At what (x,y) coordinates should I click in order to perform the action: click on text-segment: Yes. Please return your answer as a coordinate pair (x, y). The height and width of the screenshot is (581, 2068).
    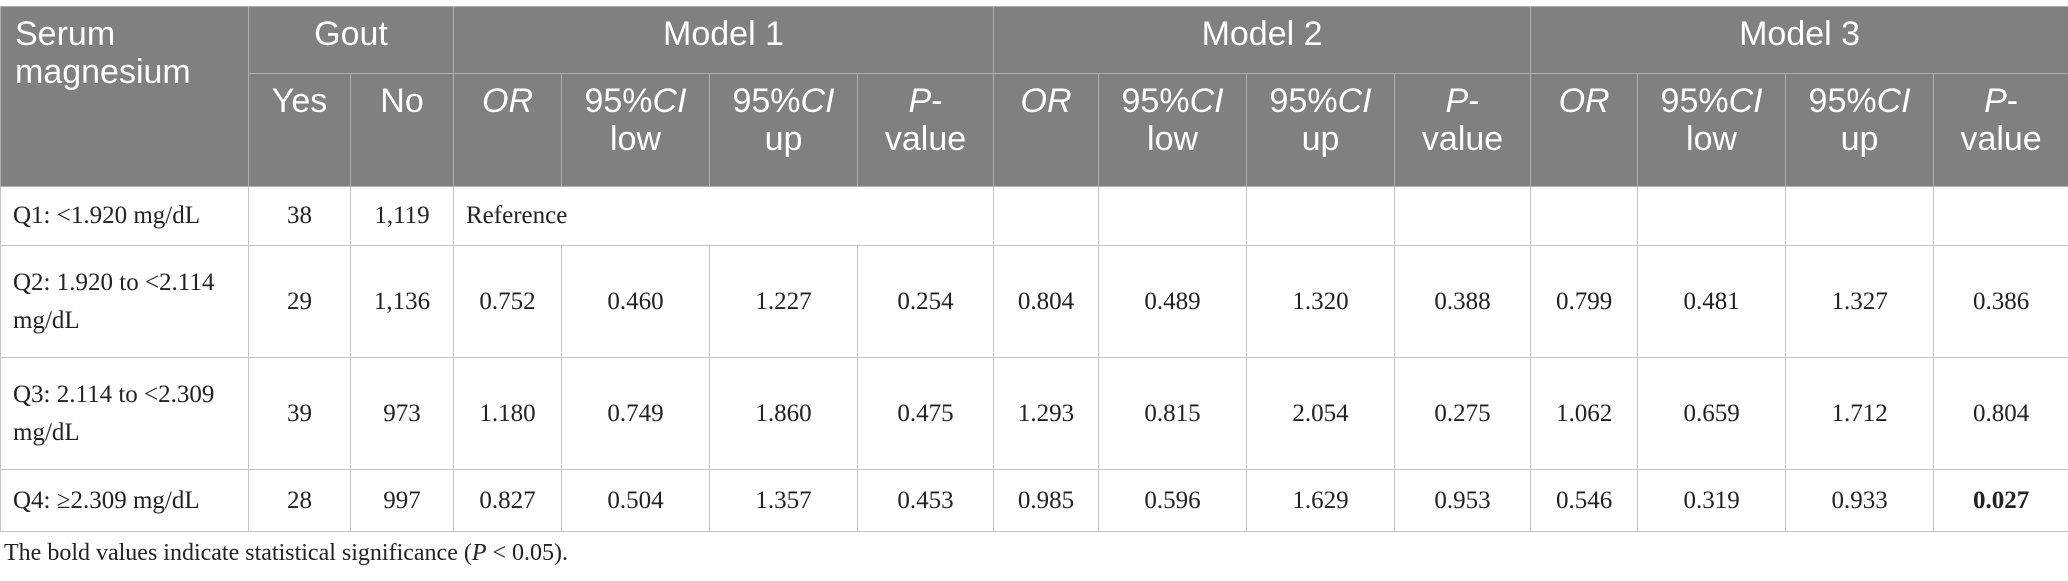
    Looking at the image, I should click on (299, 101).